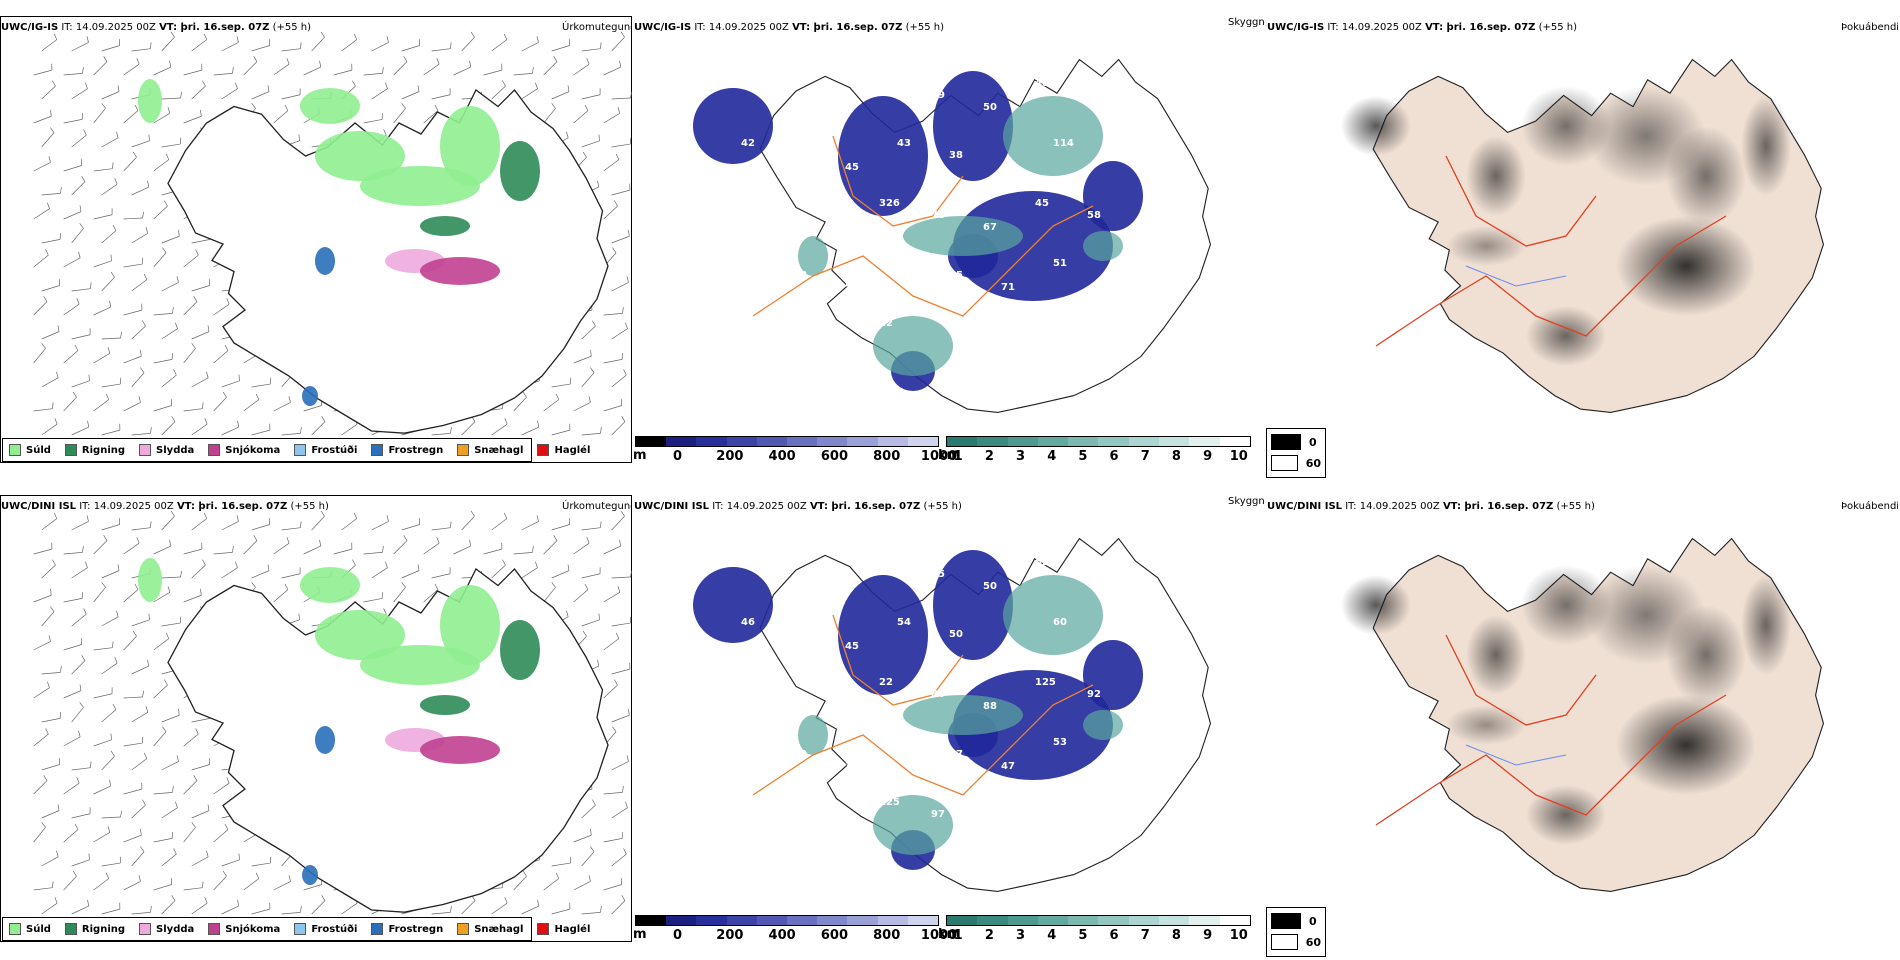  What do you see at coordinates (834, 347) in the screenshot?
I see `cloud-height-label: 37` at bounding box center [834, 347].